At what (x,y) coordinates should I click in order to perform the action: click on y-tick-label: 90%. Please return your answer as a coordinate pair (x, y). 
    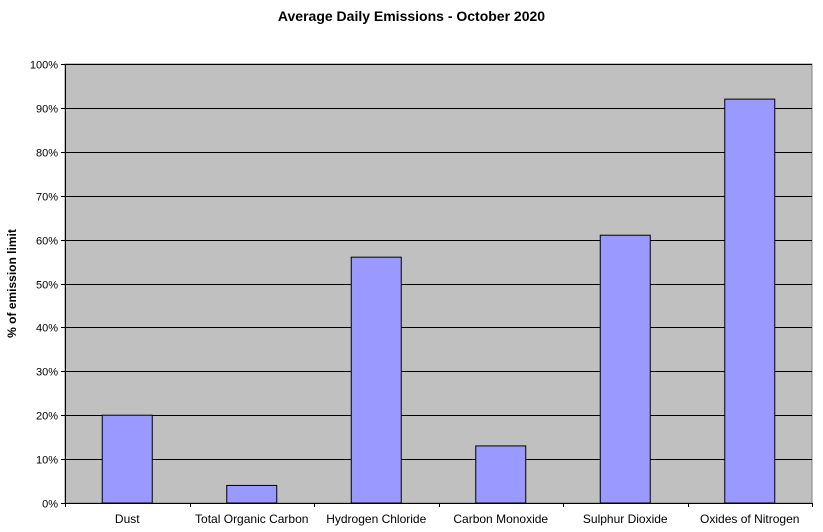
    Looking at the image, I should click on (47, 110).